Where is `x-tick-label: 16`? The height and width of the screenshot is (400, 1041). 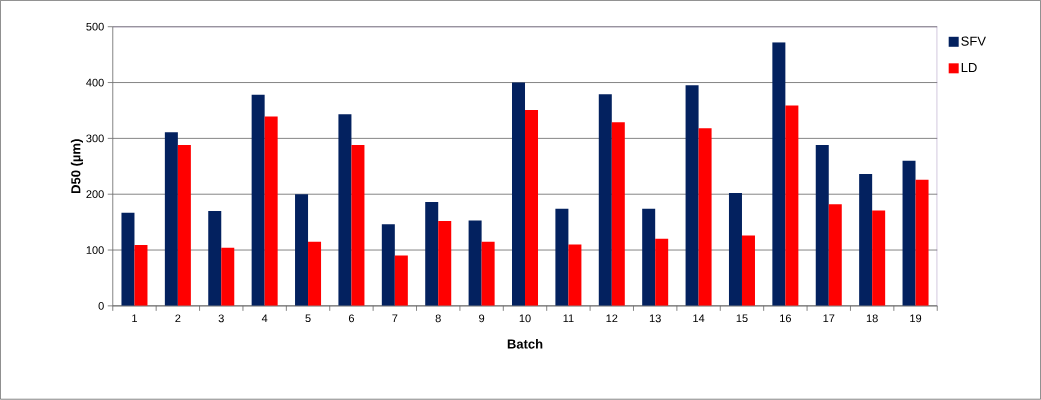 x-tick-label: 16 is located at coordinates (785, 318).